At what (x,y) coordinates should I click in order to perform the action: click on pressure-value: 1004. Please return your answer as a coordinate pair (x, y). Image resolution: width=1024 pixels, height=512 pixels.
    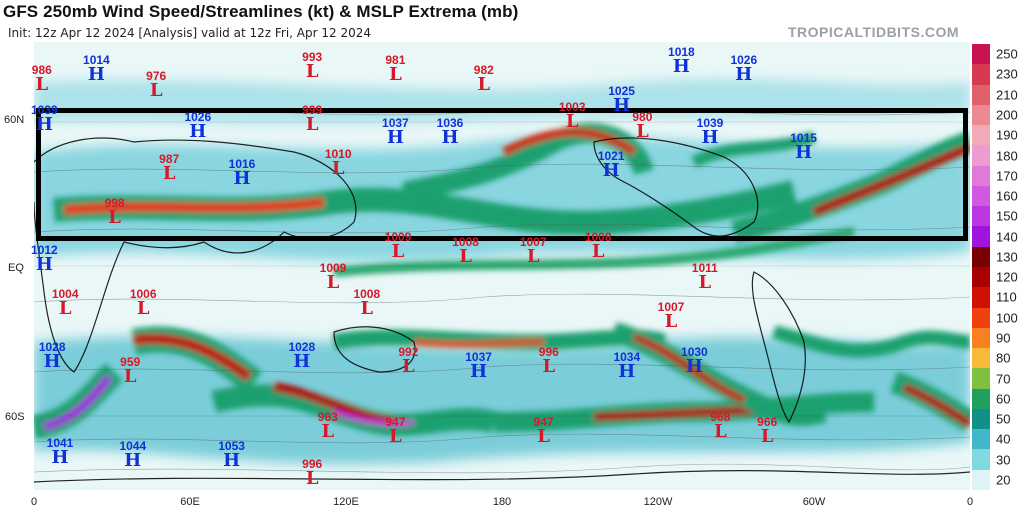
    Looking at the image, I should click on (65, 294).